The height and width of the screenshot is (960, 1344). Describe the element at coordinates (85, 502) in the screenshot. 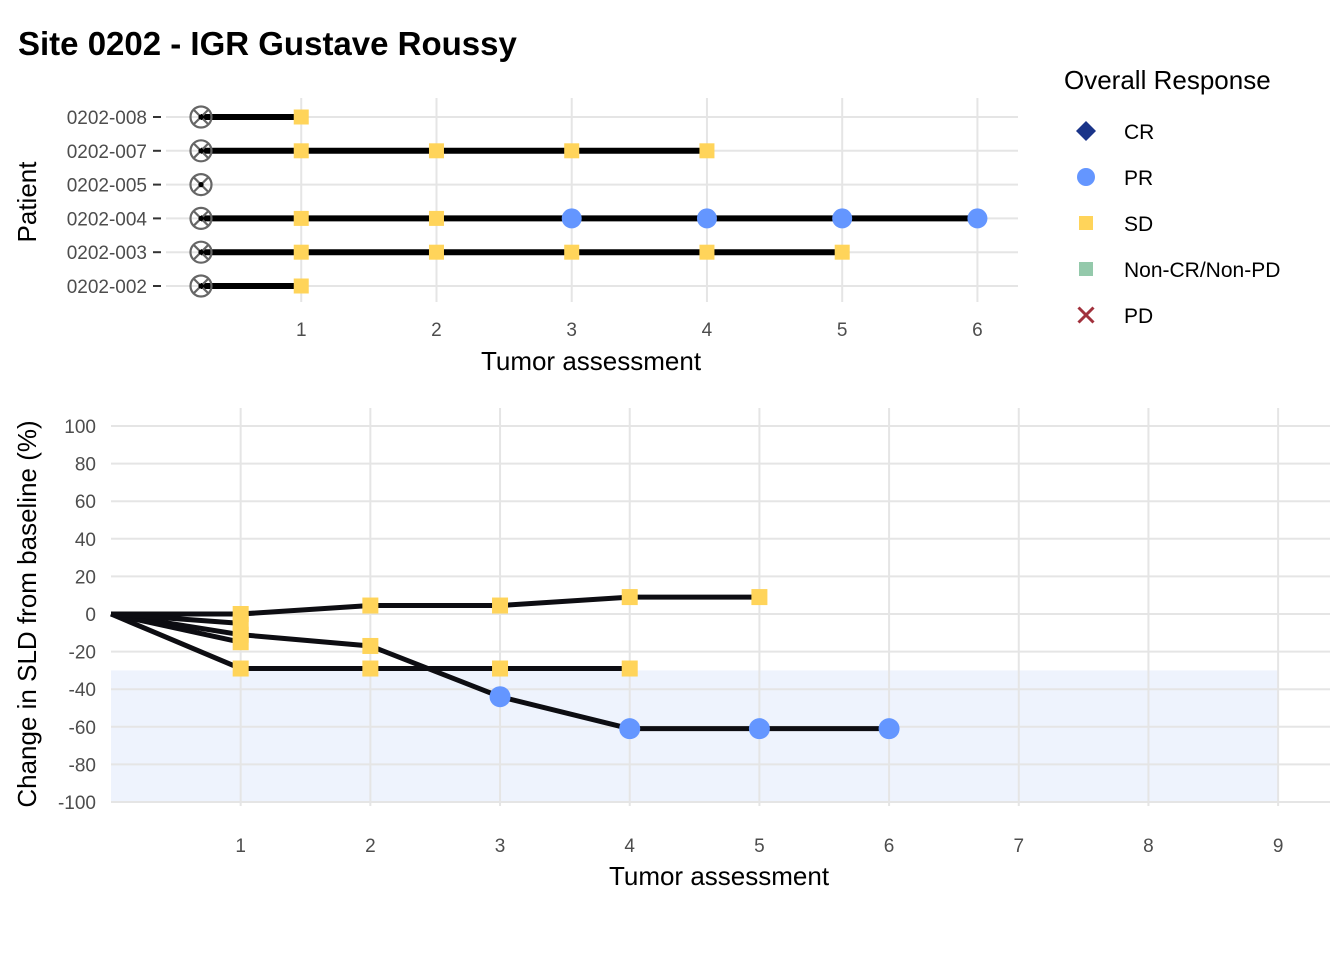

I see `sld-y-tick-label: 60` at that location.